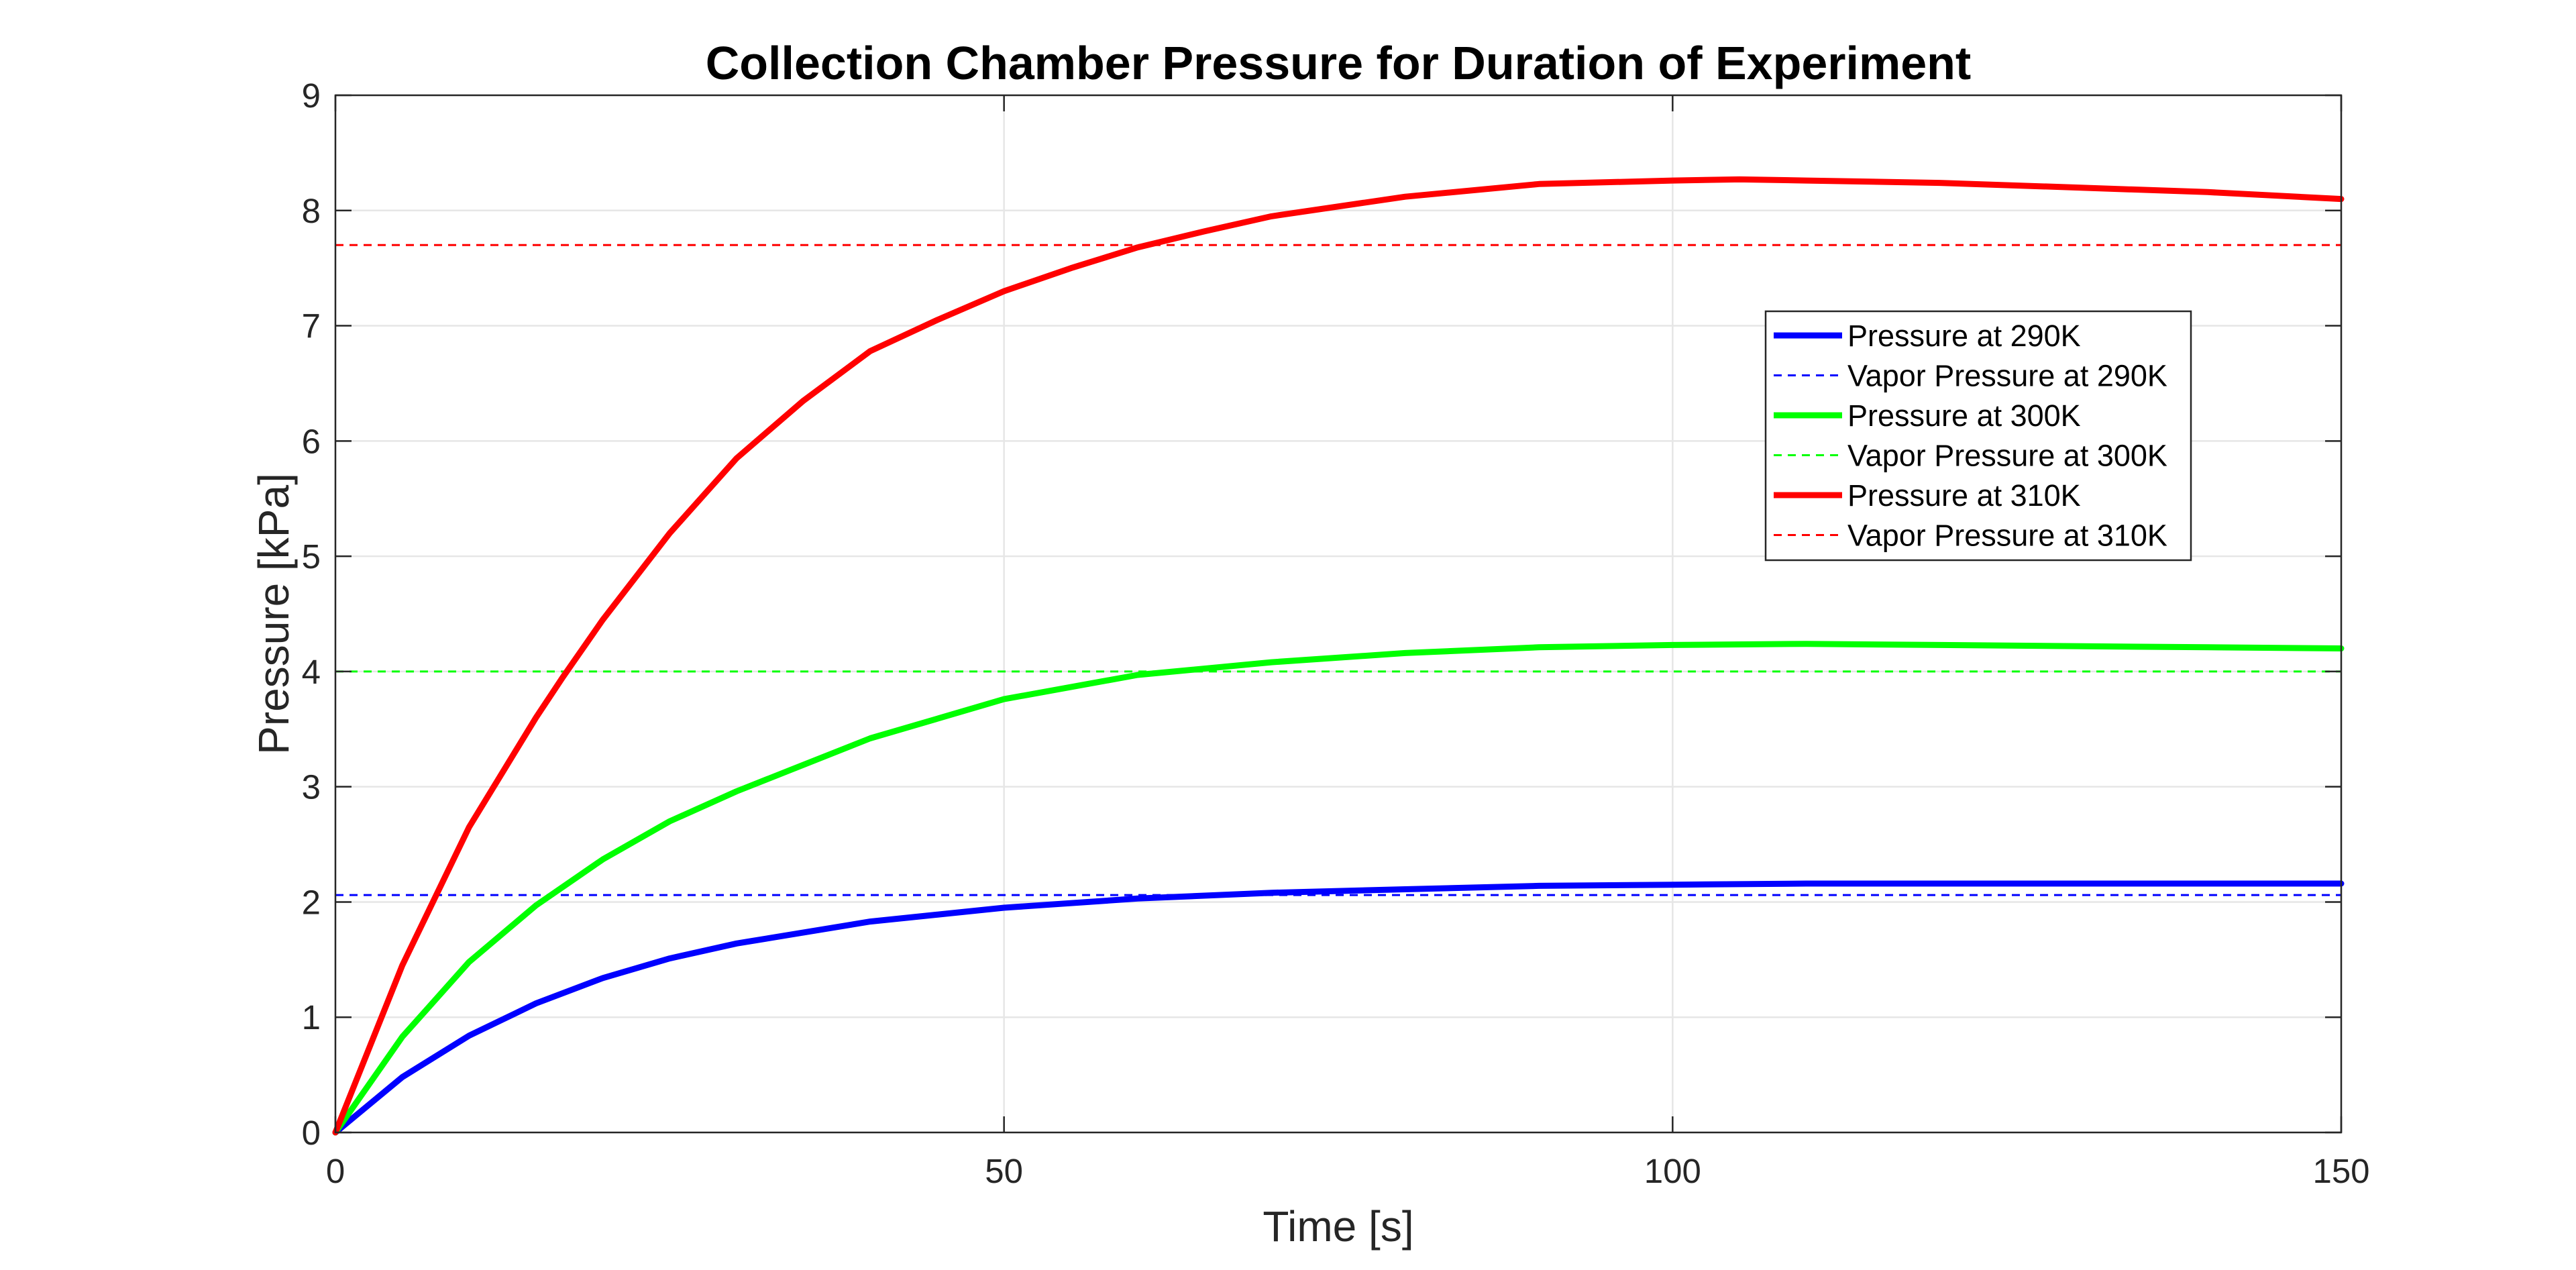  I want to click on legend-box, so click(1978, 436).